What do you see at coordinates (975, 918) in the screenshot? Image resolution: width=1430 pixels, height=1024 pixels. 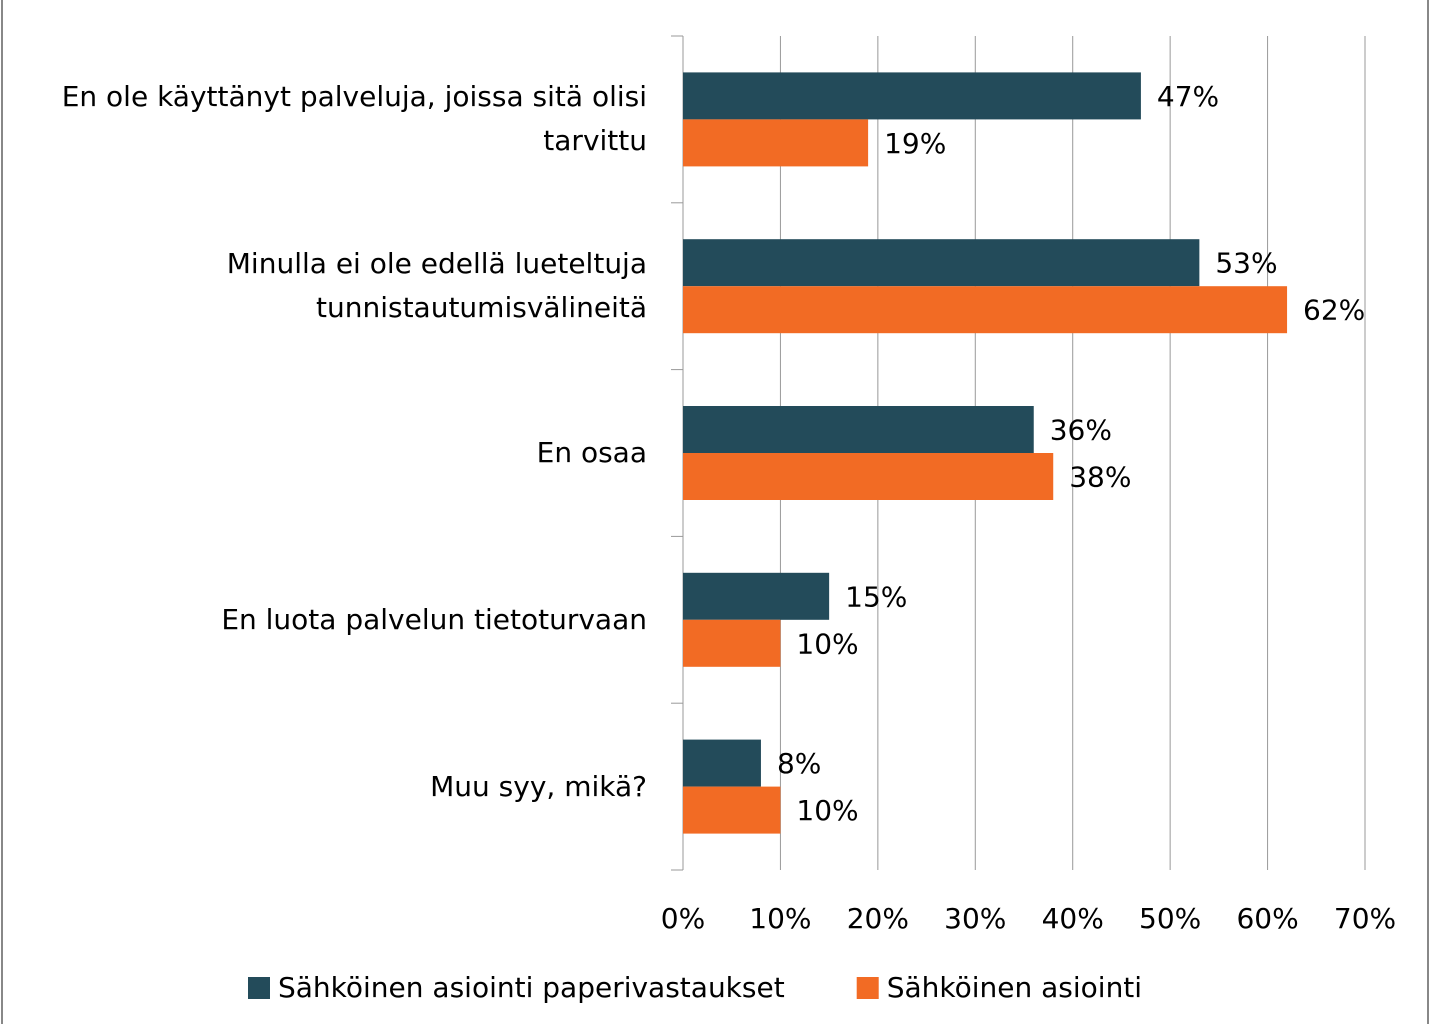 I see `x-tick-label: 30%` at bounding box center [975, 918].